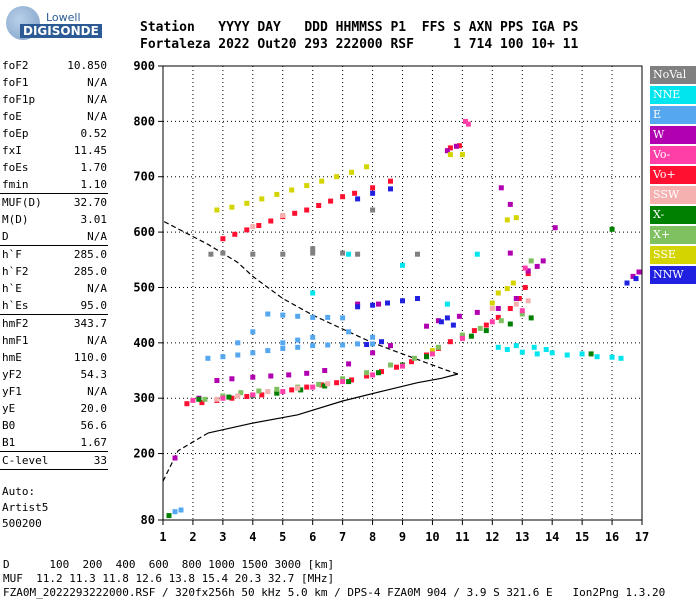  What do you see at coordinates (54, 408) in the screenshot?
I see `param-row: yE 20.0` at bounding box center [54, 408].